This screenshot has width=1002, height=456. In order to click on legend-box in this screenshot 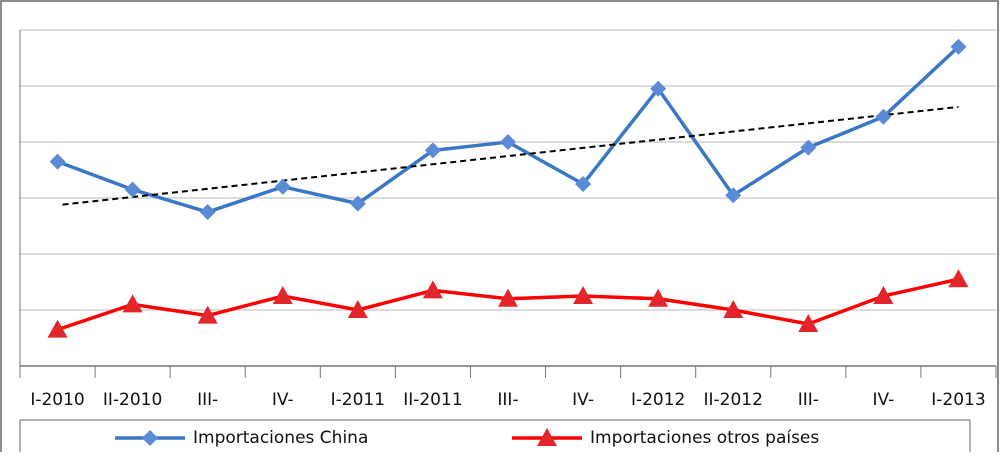, I will do `click(495, 437)`.